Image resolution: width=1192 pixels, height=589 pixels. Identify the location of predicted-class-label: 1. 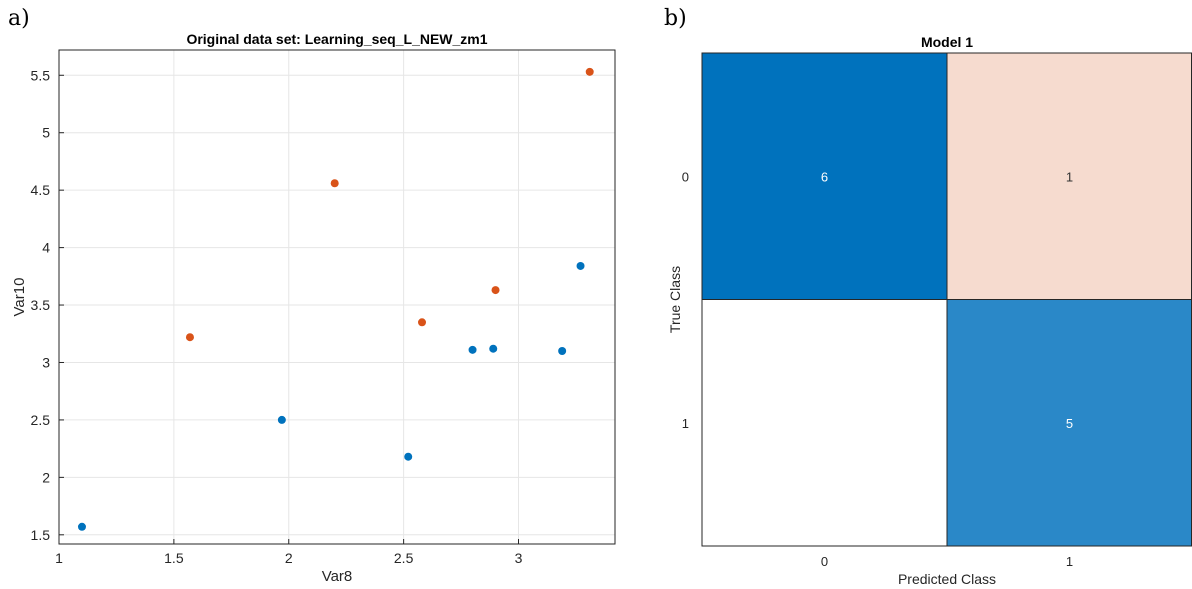
(1069, 561).